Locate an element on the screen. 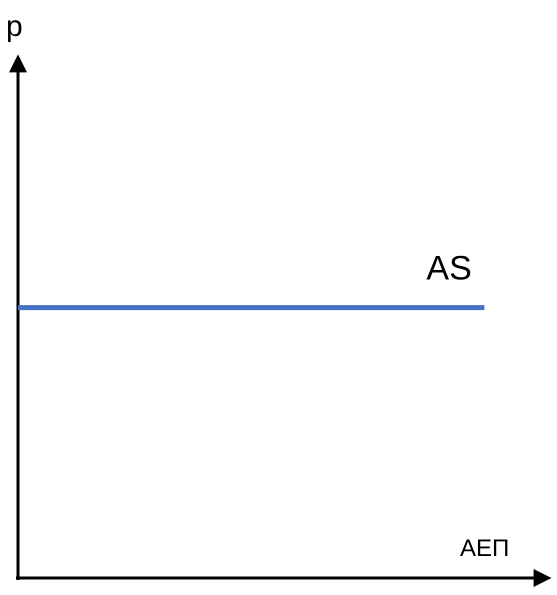 This screenshot has width=557, height=595. x-axis-label: ΑΕΠ is located at coordinates (484, 548).